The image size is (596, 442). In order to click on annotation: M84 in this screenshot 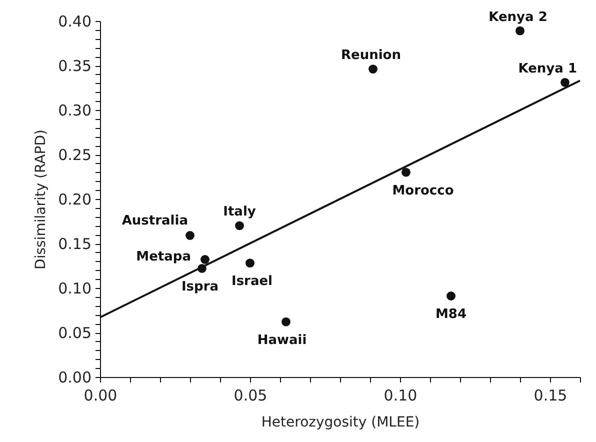, I will do `click(451, 314)`.